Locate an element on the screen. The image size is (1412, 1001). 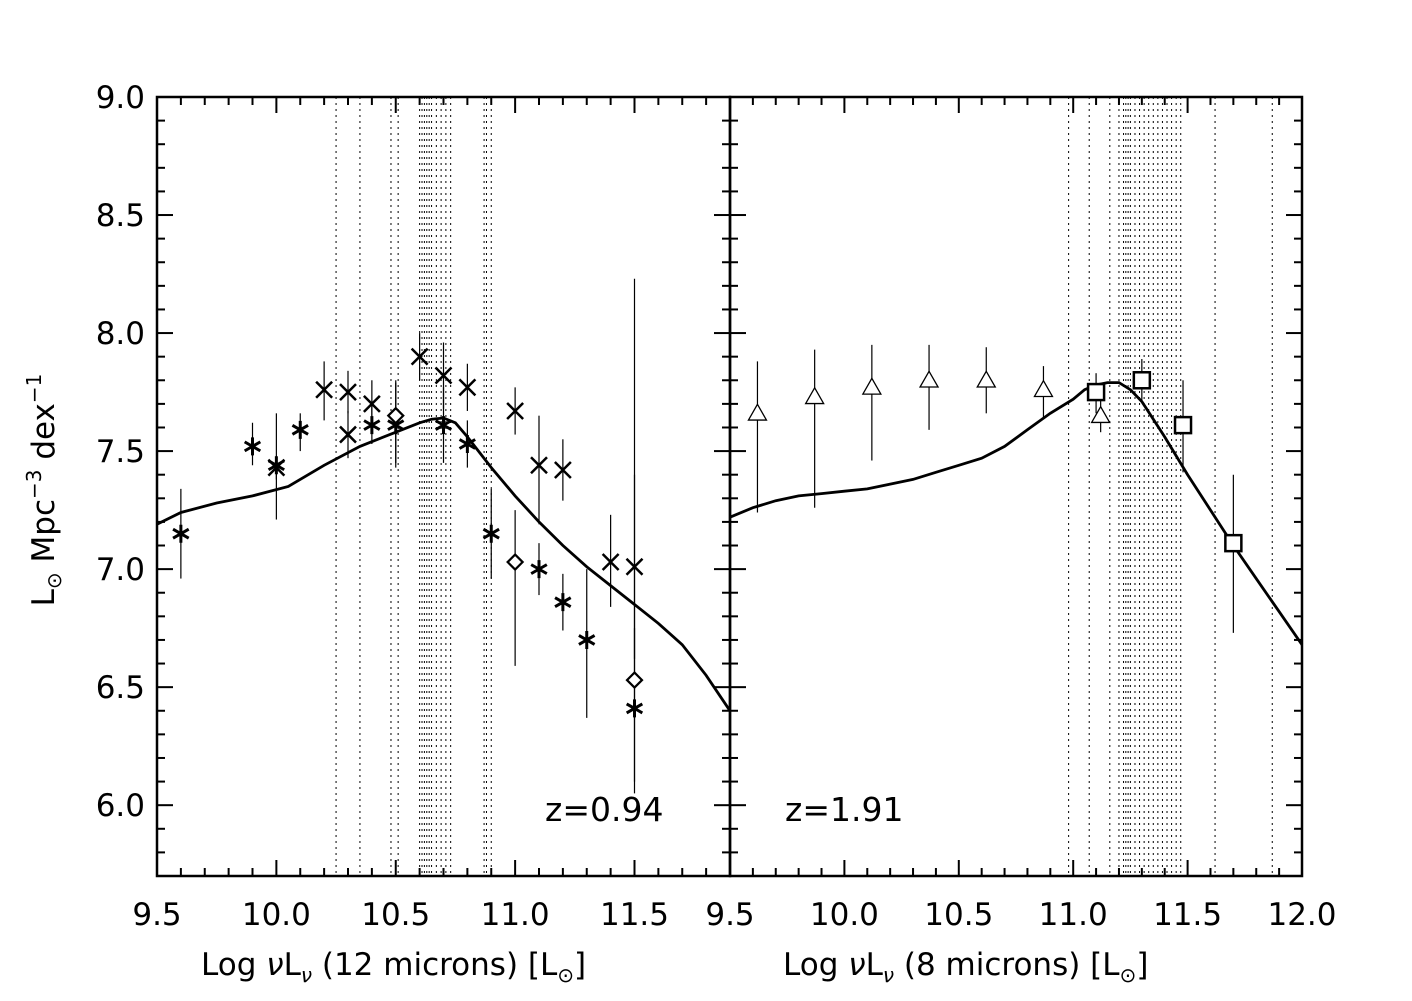
left-x-axis-title: Log νLν (12 microns) [L⊙] is located at coordinates (393, 967).